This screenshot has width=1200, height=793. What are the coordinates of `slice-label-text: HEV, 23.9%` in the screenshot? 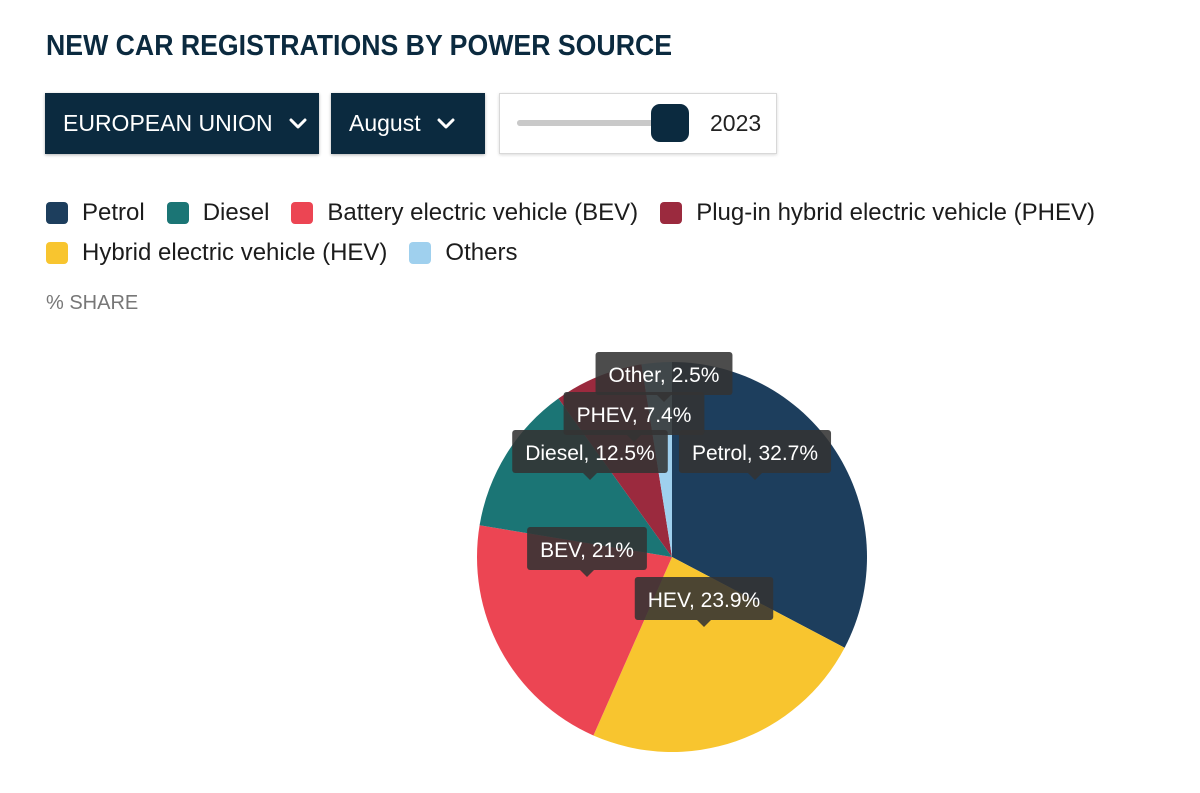 It's located at (704, 600).